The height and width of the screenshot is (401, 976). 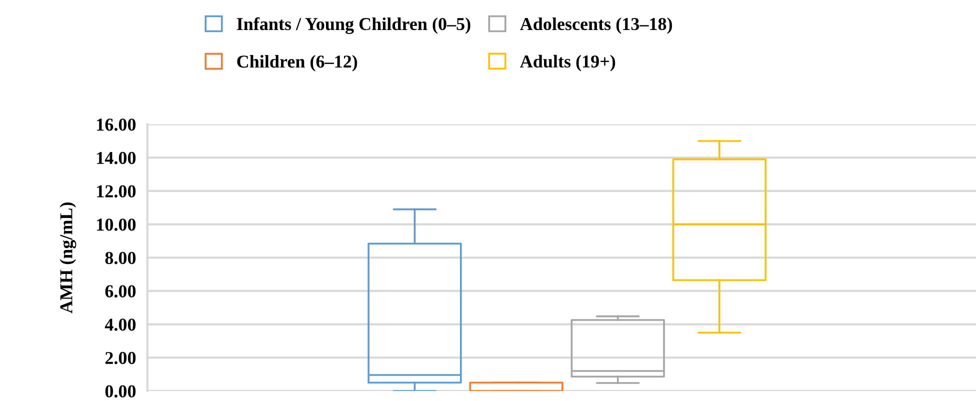 I want to click on y-tick-label: 16.00, so click(x=116, y=124).